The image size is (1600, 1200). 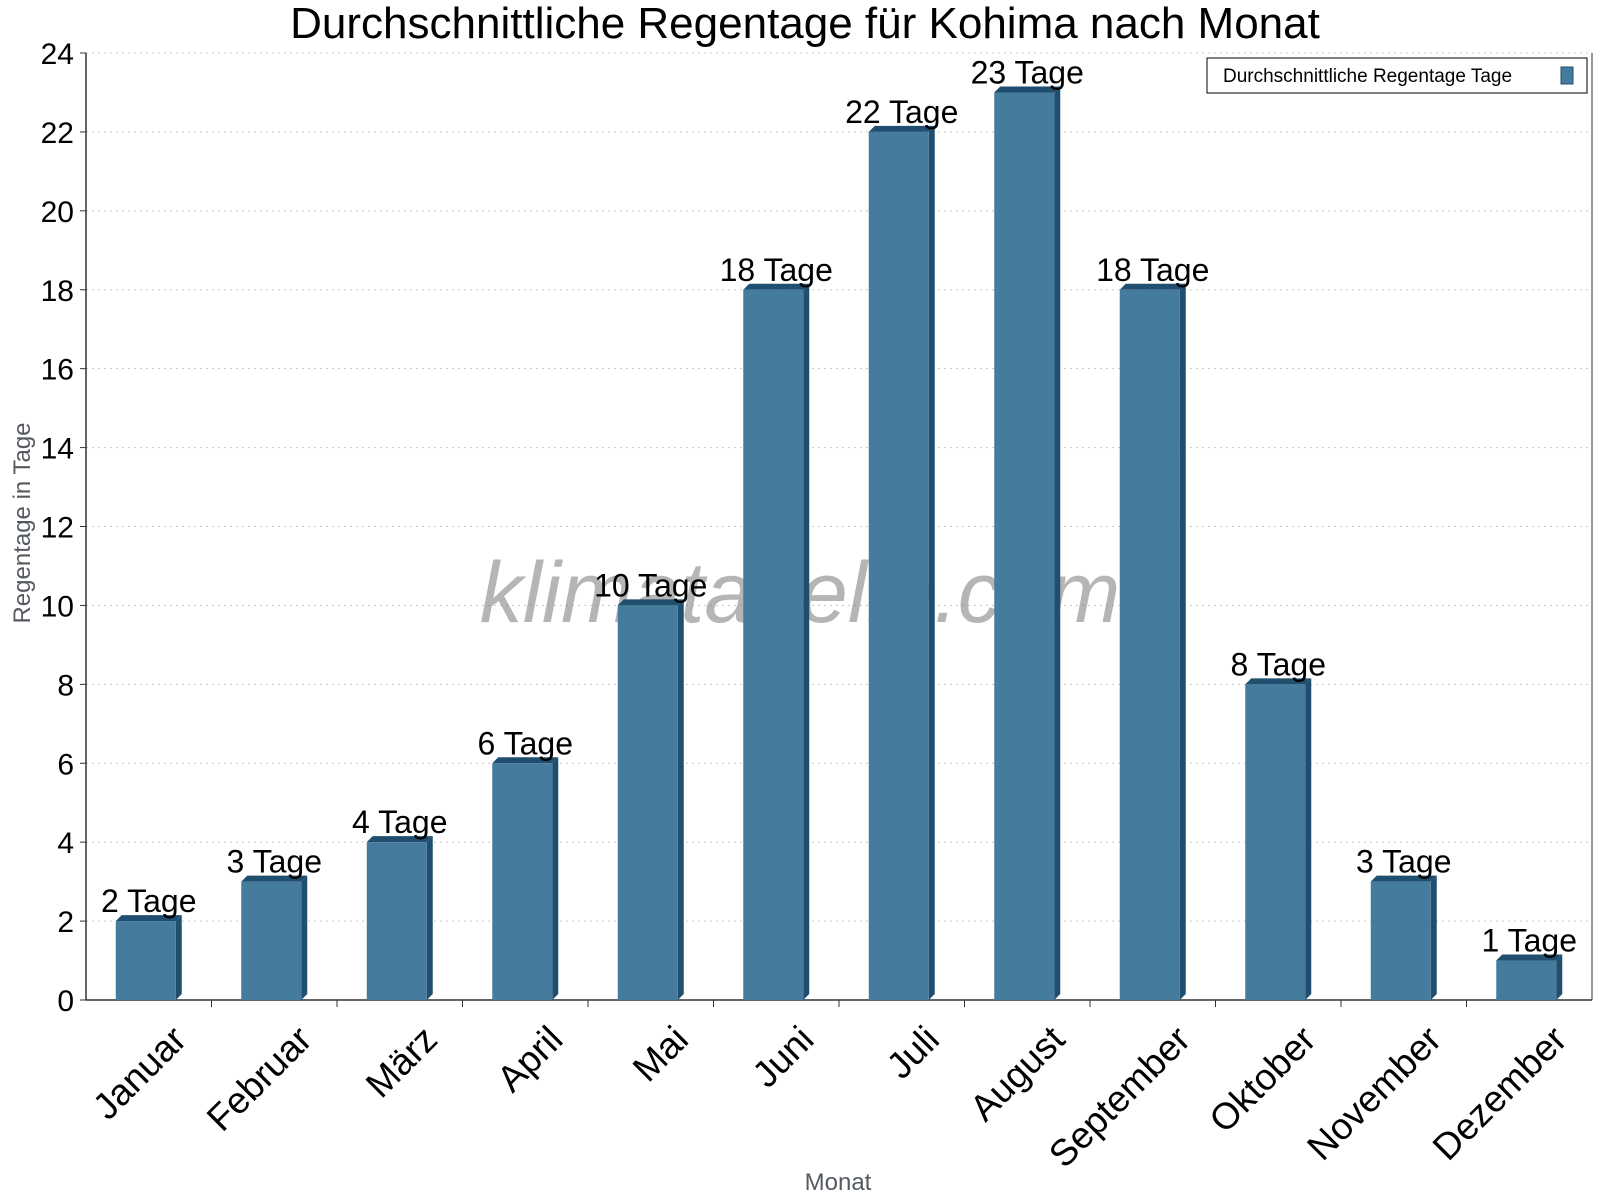 What do you see at coordinates (1027, 72) in the screenshot?
I see `data-label: 23 Tage` at bounding box center [1027, 72].